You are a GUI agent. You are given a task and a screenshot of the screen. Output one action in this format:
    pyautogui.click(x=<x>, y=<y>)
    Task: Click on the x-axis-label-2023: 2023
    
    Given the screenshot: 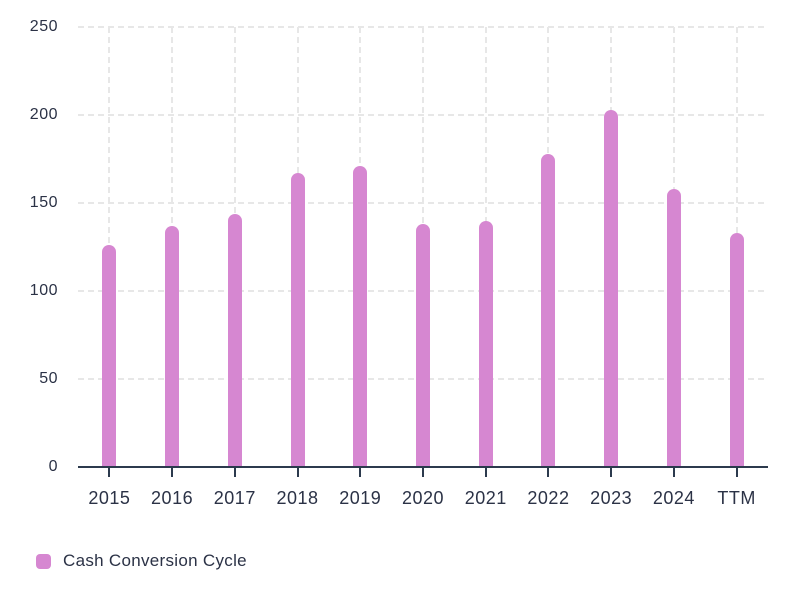 What is the action you would take?
    pyautogui.click(x=611, y=498)
    